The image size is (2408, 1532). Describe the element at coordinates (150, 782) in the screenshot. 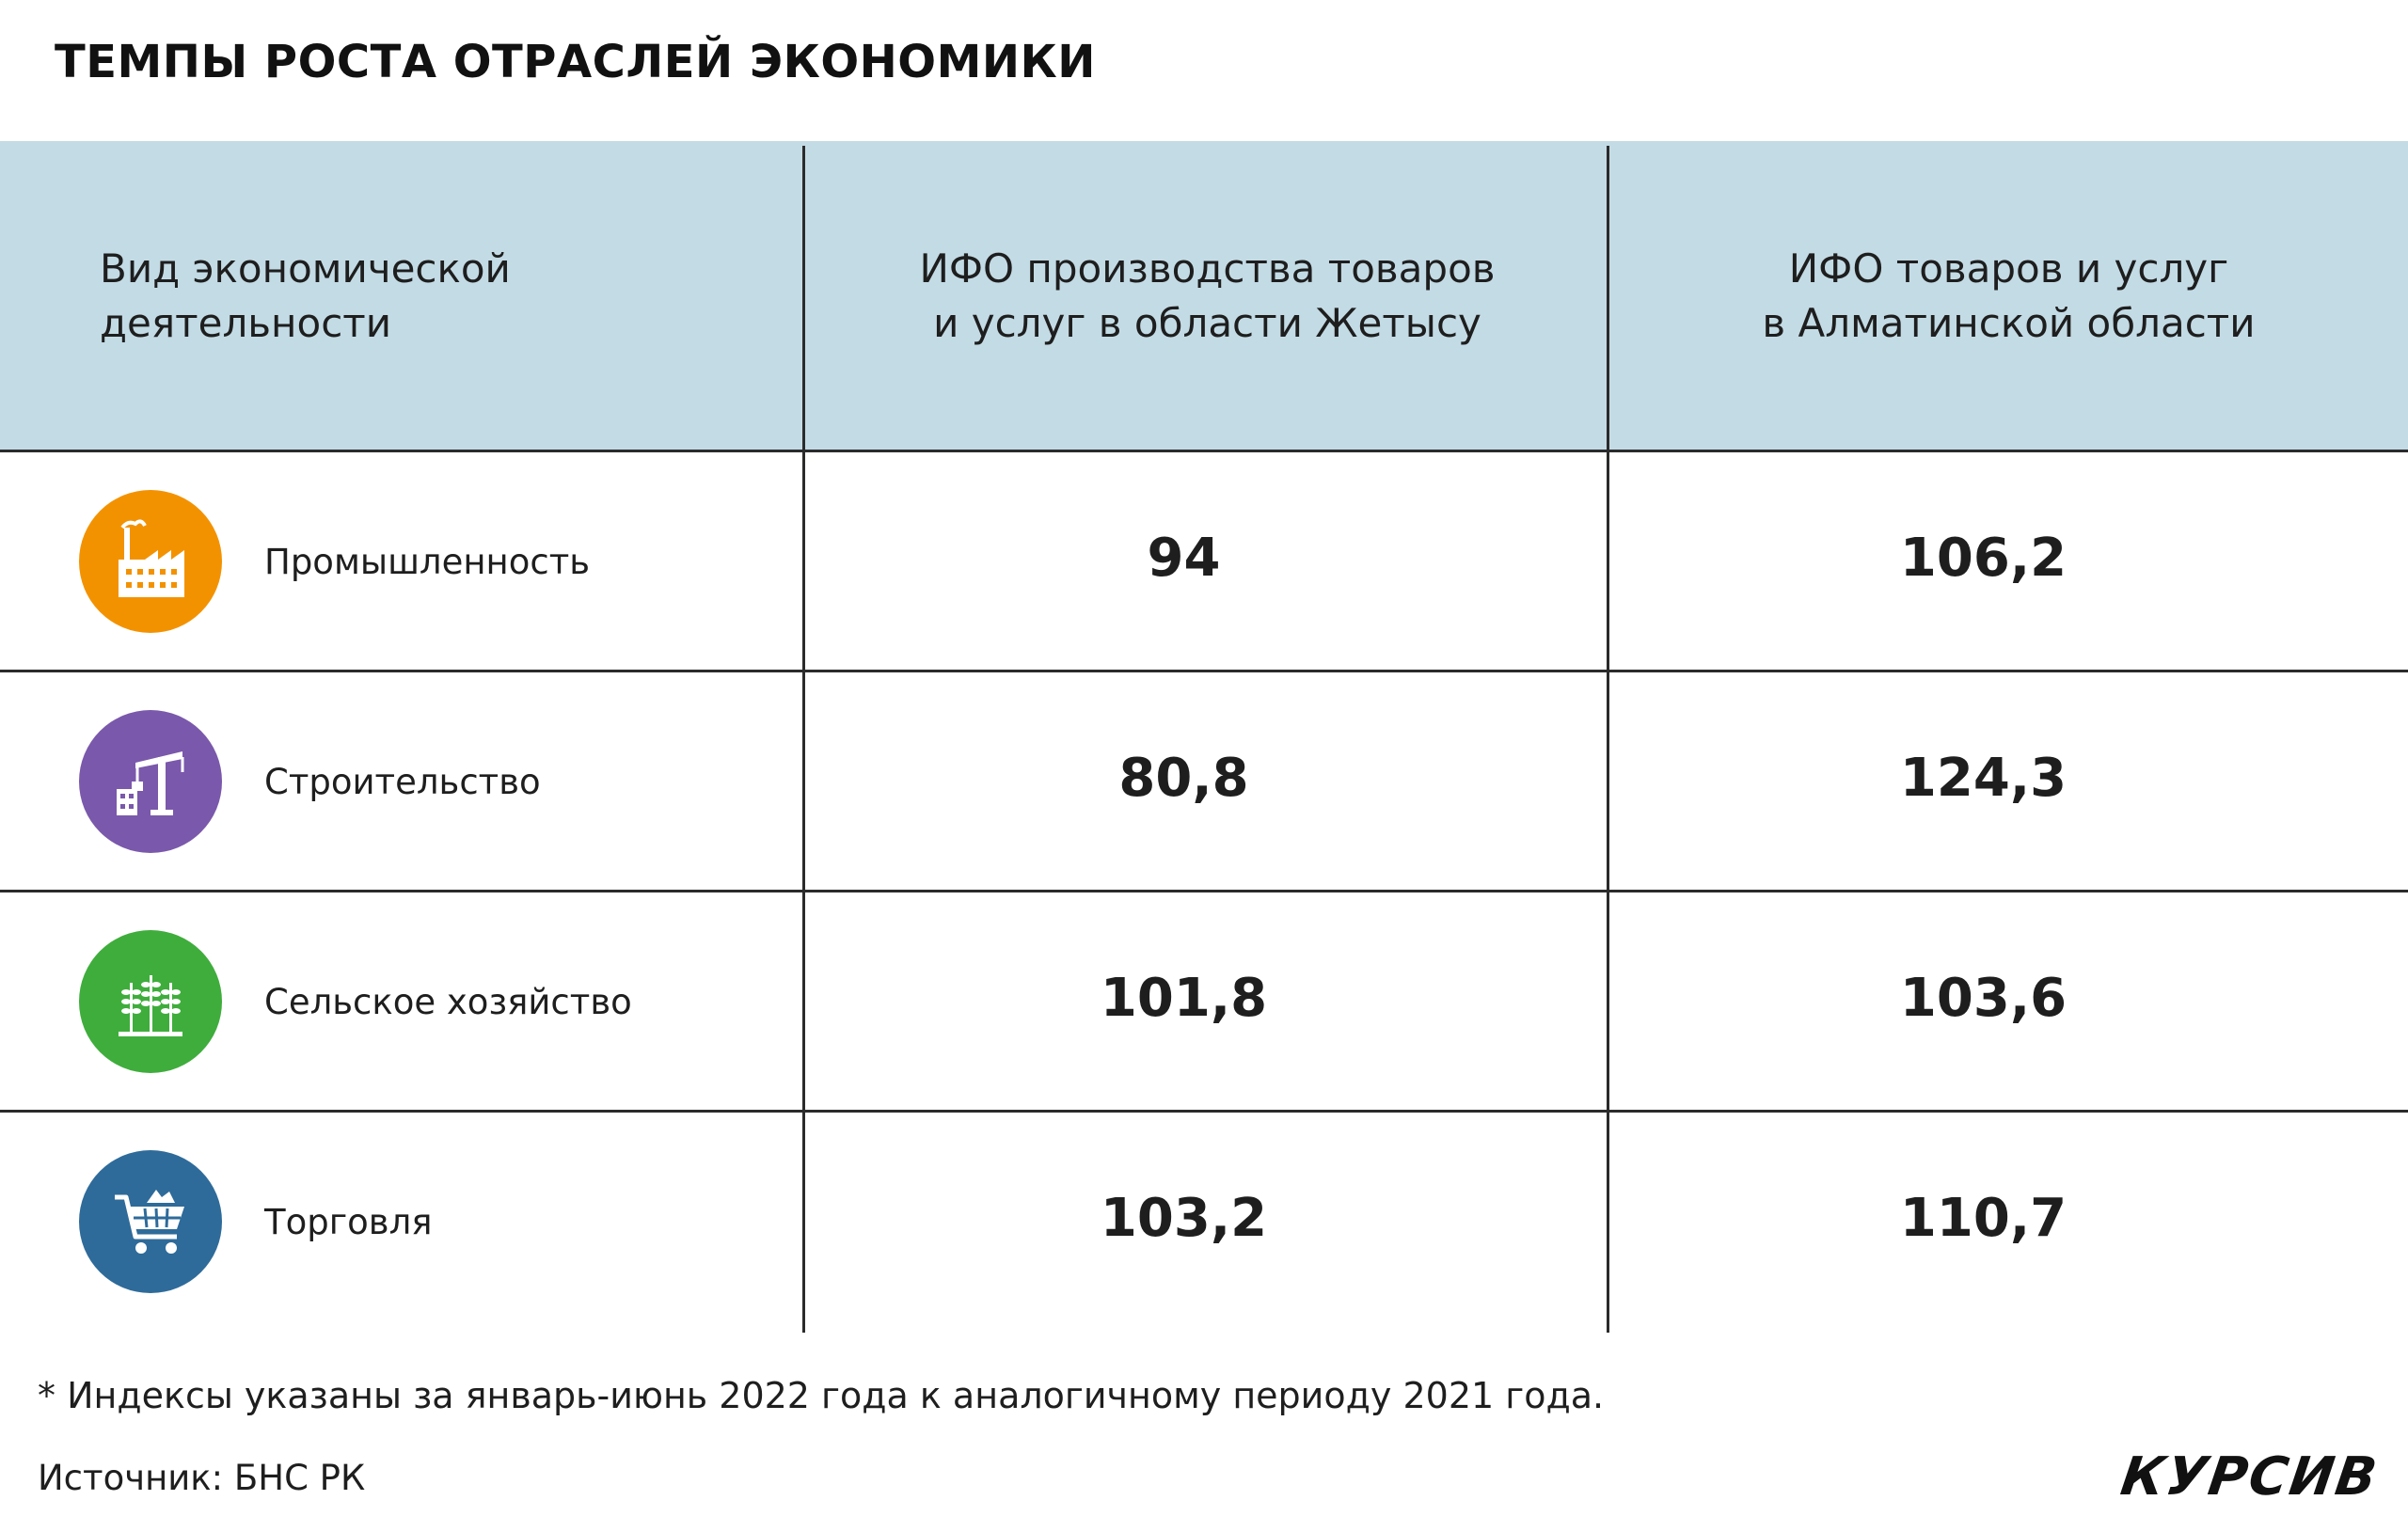

I see `construction-crane-icon` at that location.